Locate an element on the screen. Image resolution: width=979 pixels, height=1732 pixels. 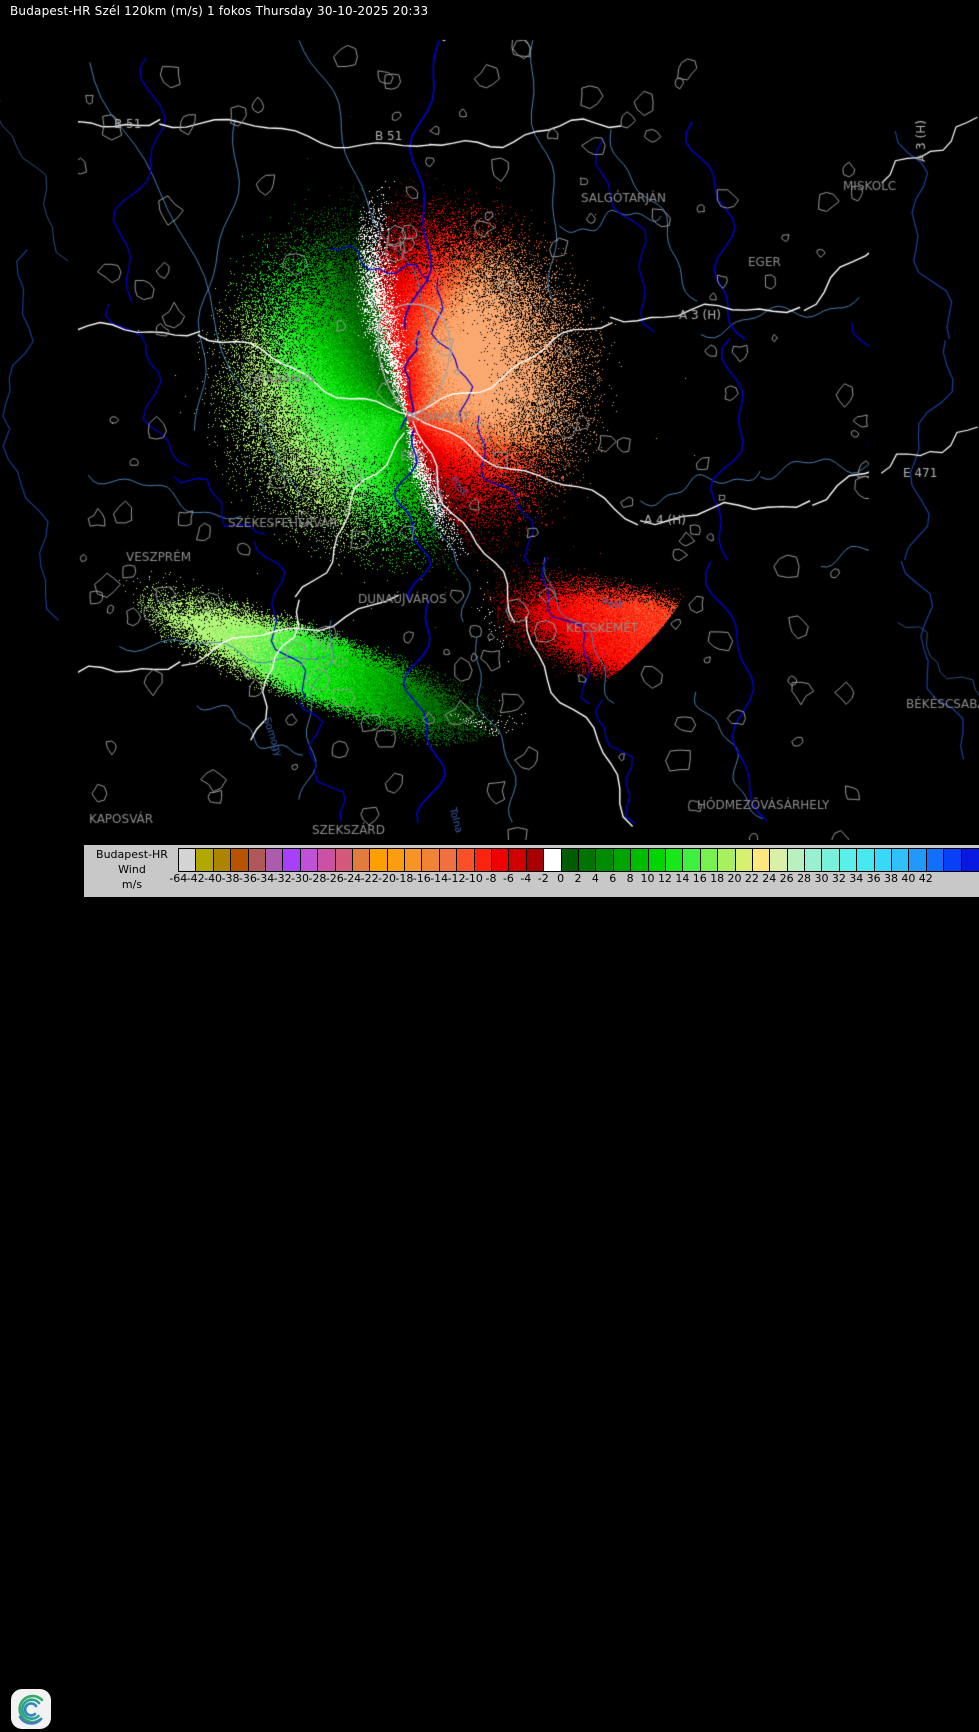
tick-label: -14 is located at coordinates (439, 878).